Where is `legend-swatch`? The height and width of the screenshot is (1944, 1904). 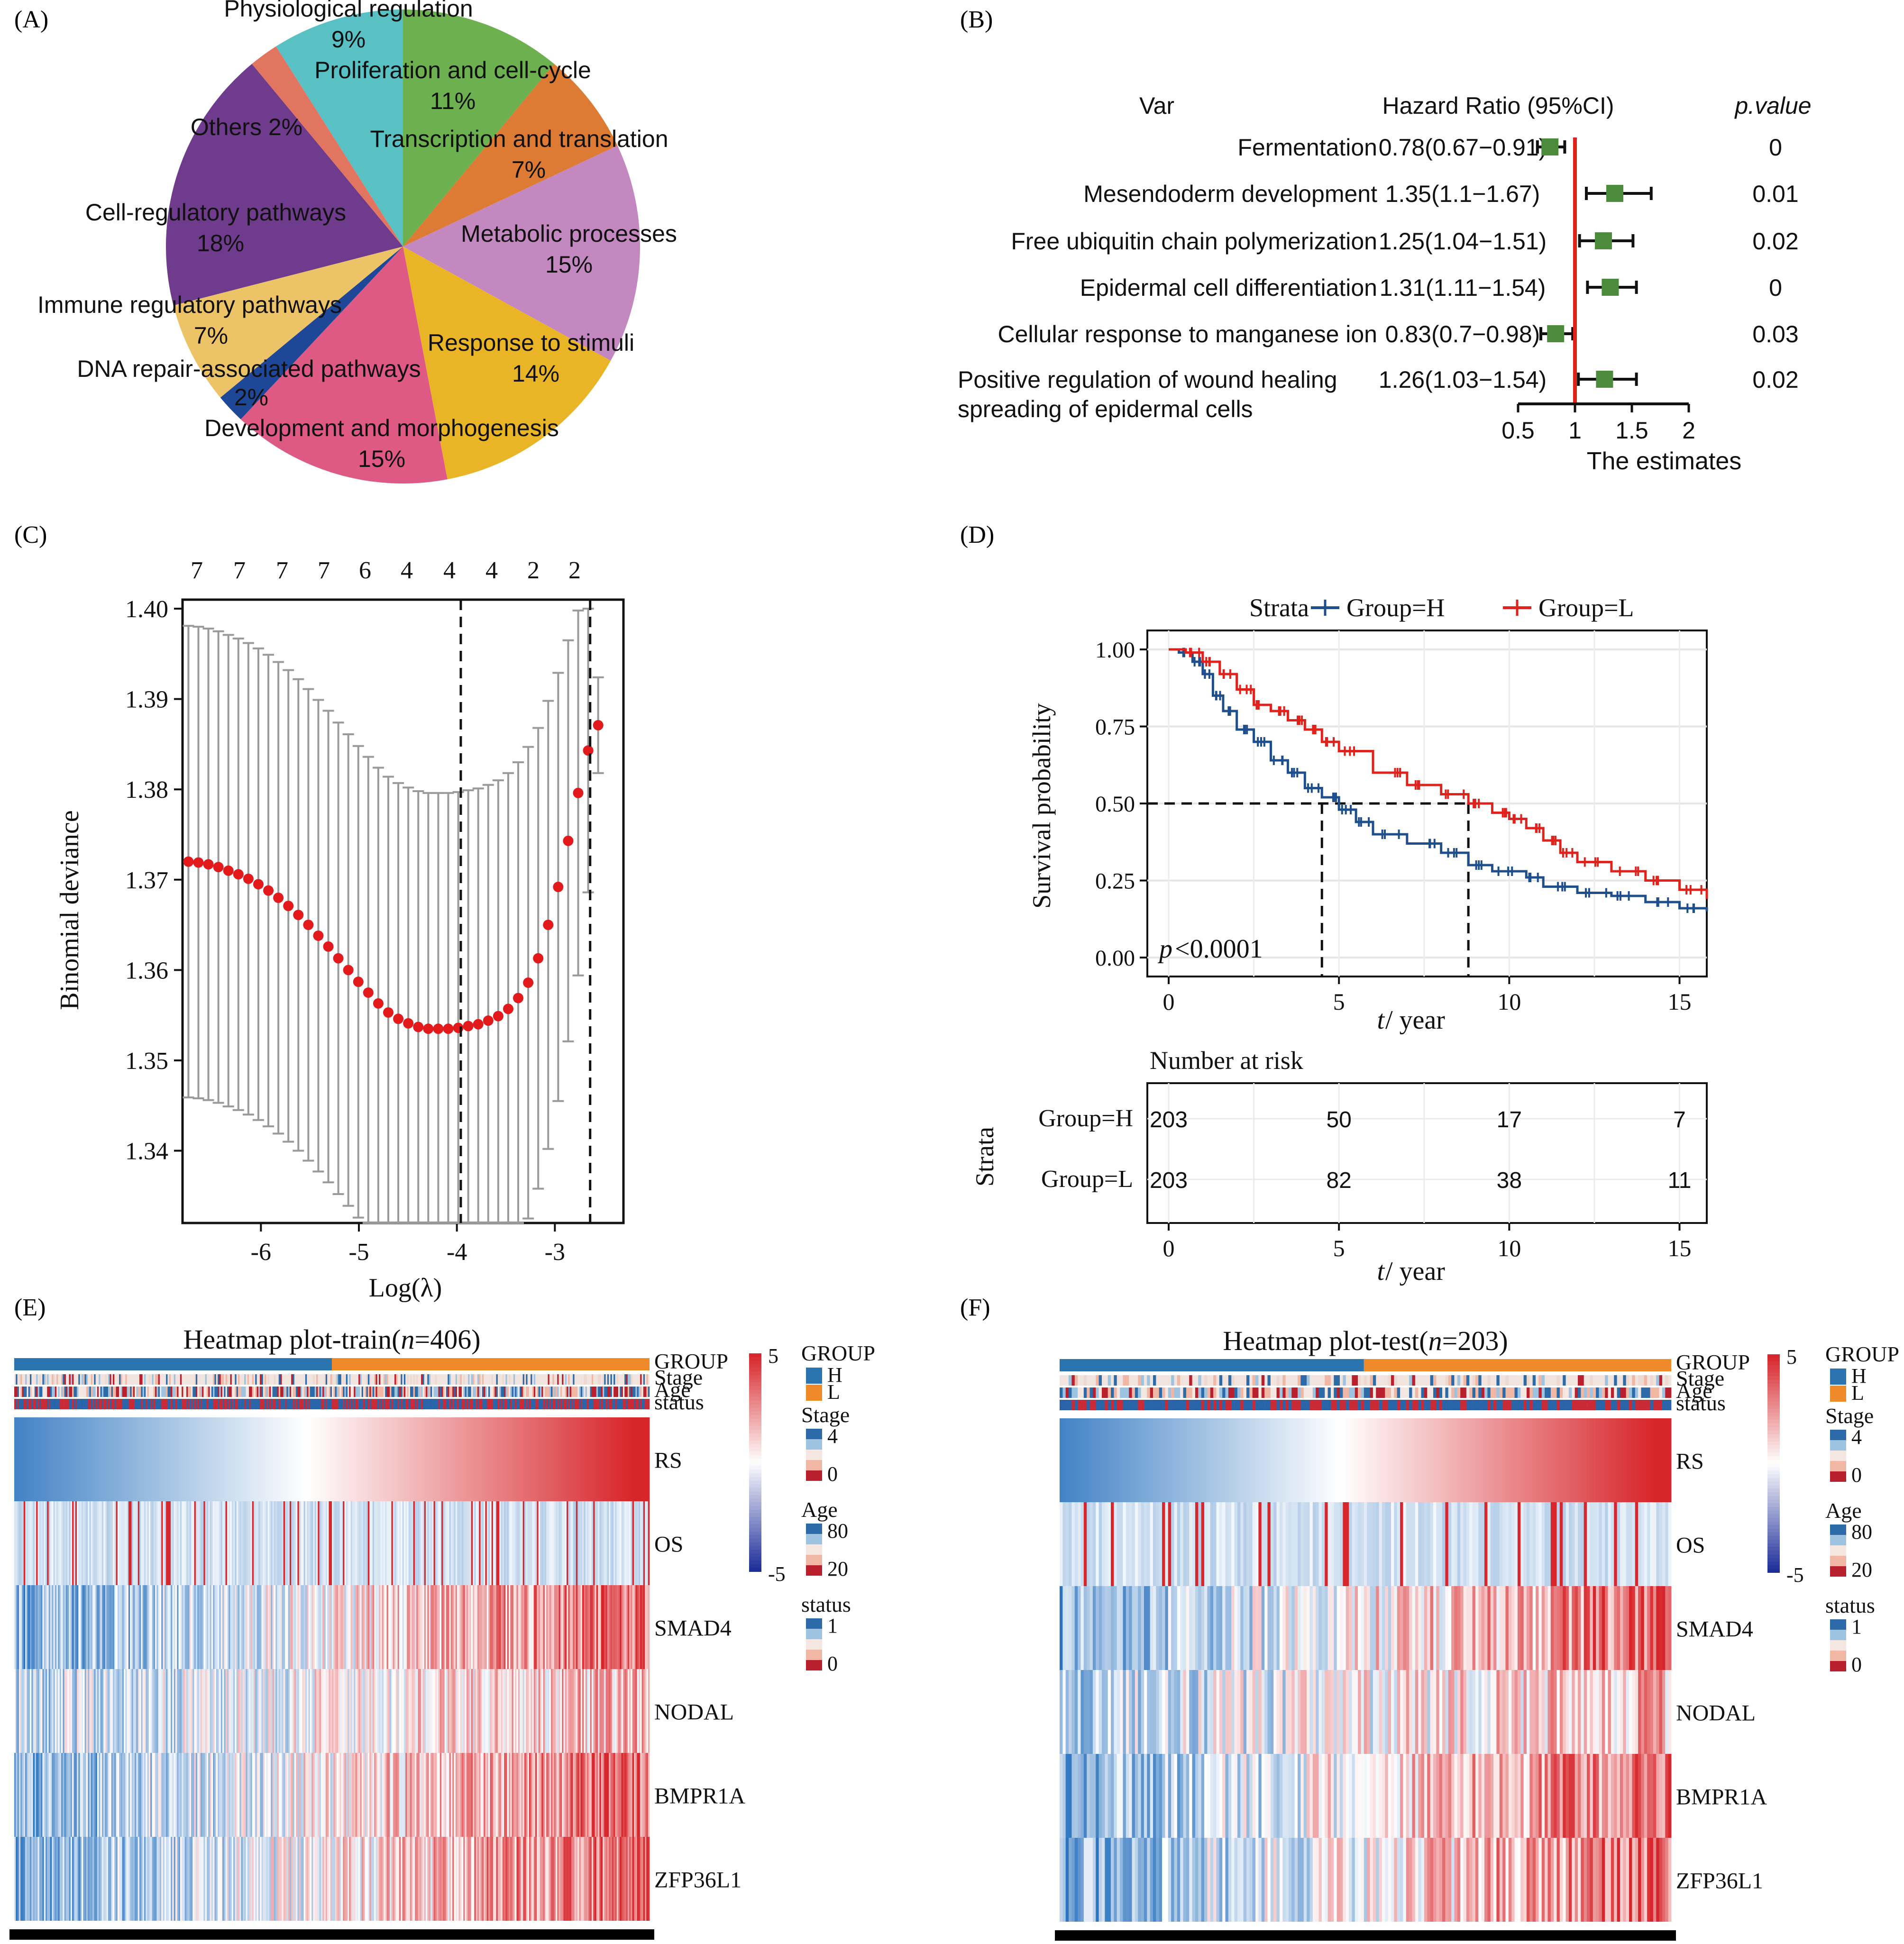
legend-swatch is located at coordinates (814, 1570).